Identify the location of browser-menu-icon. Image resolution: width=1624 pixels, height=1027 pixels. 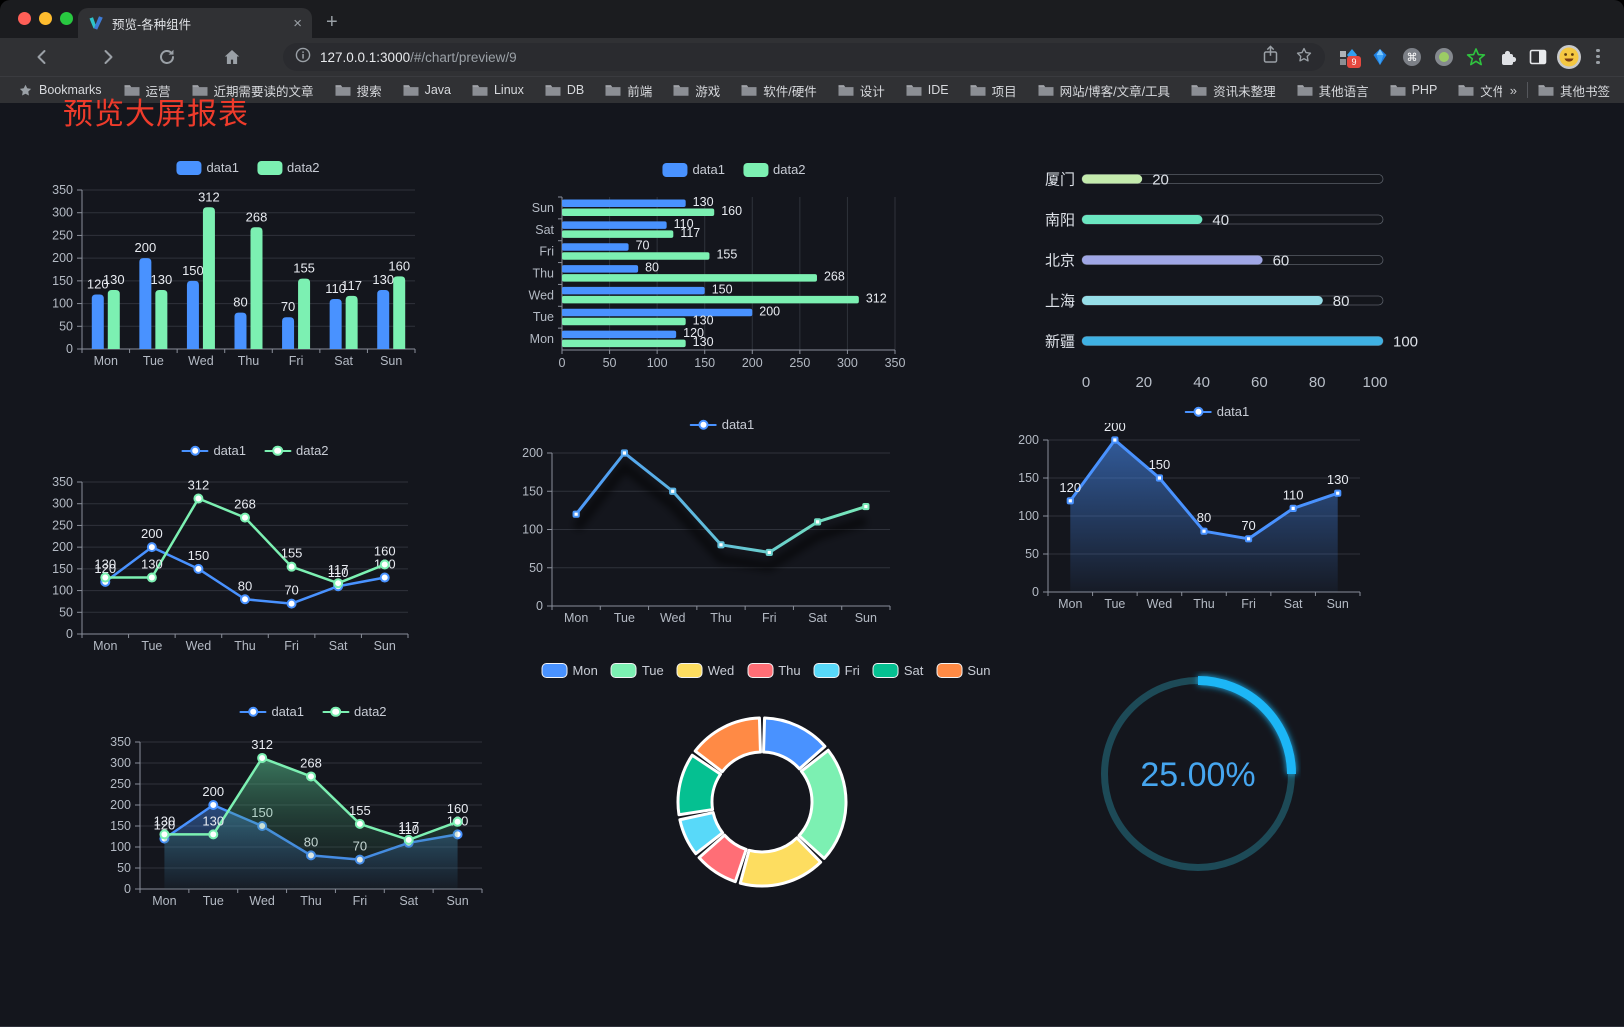
(1598, 56).